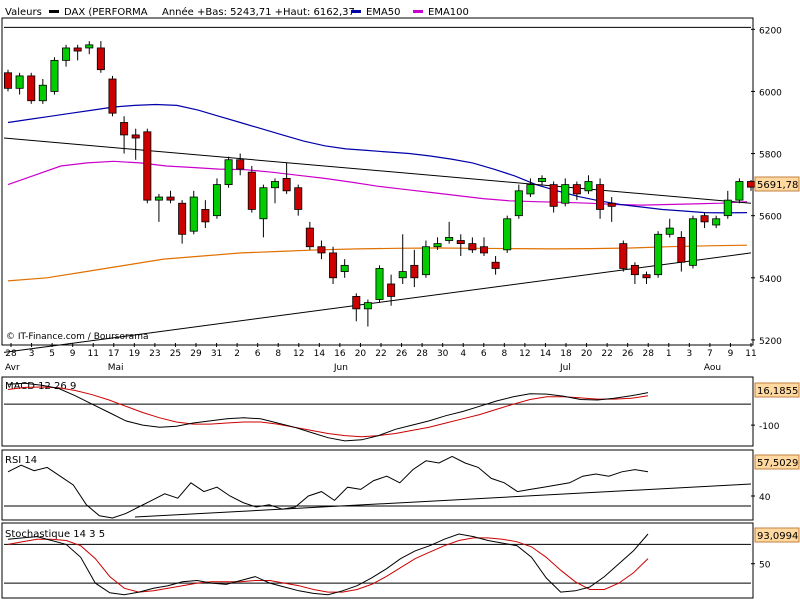  I want to click on x-tick-label: 4, so click(463, 354).